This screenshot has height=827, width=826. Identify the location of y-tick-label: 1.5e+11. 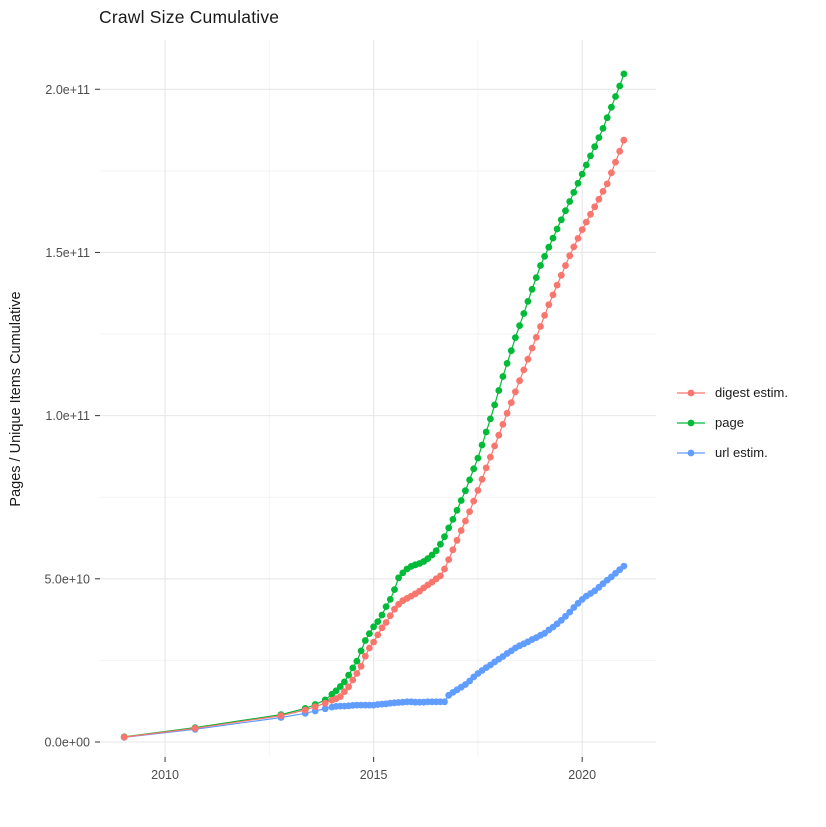
(67, 253).